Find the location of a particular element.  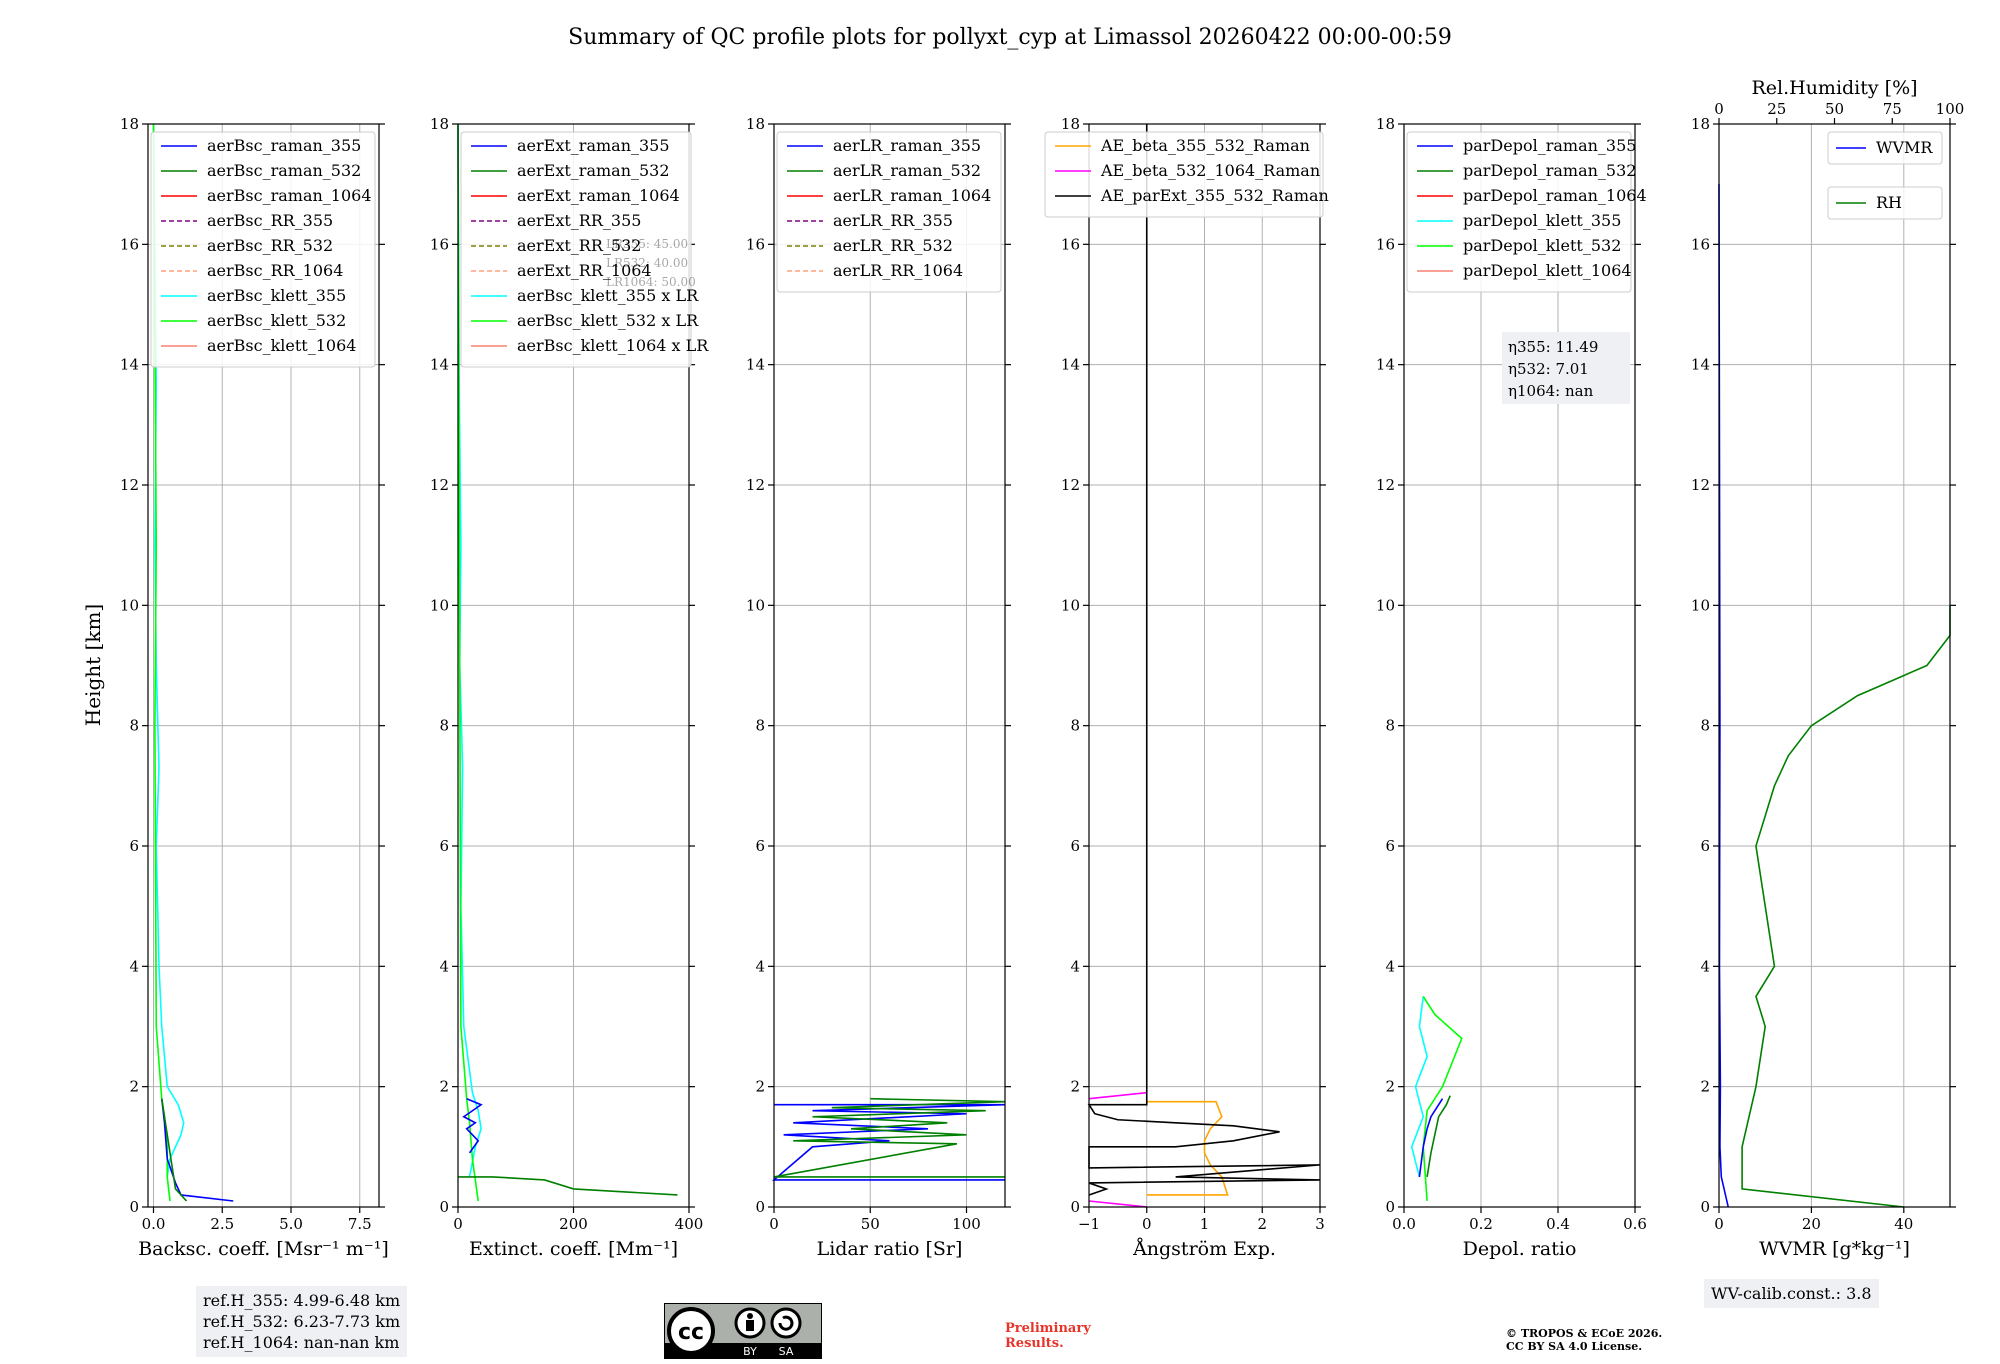

legend-label: parDepol_raman_532 is located at coordinates (1549, 170).